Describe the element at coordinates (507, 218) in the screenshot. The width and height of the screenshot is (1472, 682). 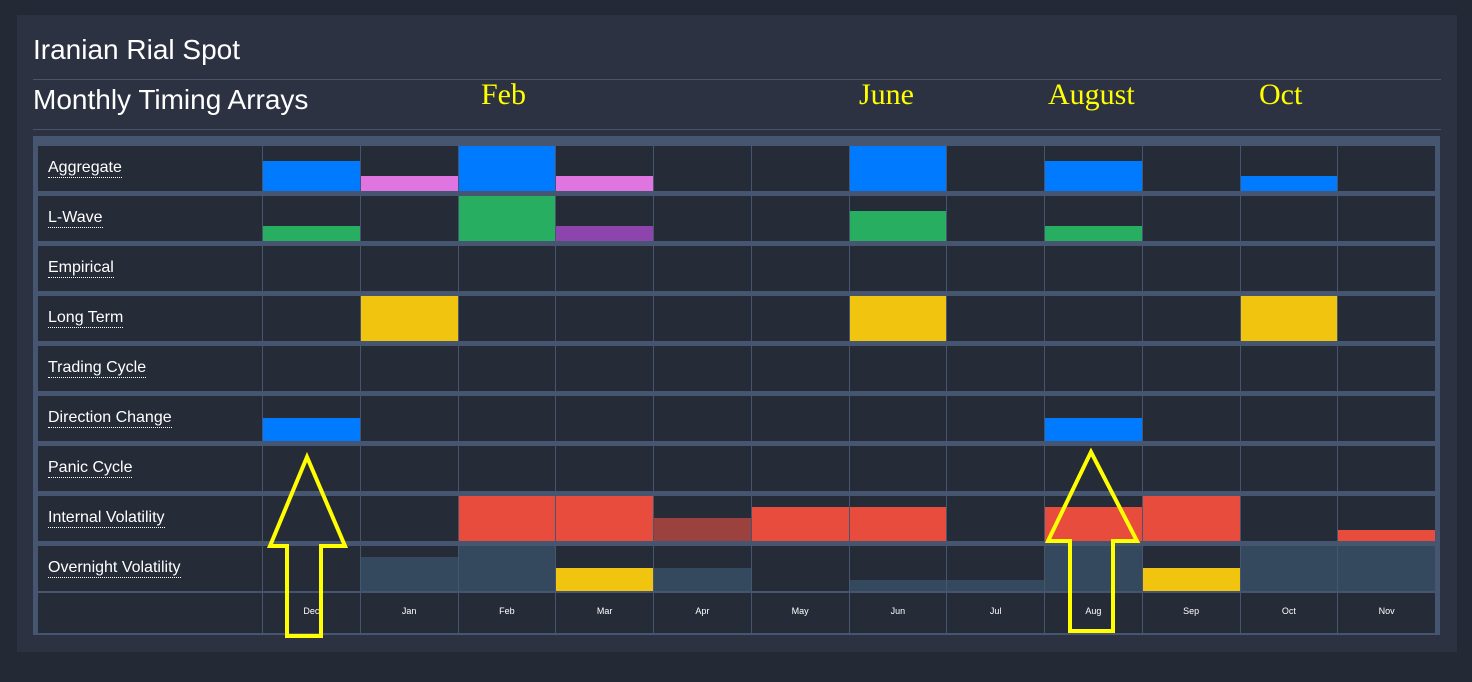
I see `bar-l-wave-feb` at that location.